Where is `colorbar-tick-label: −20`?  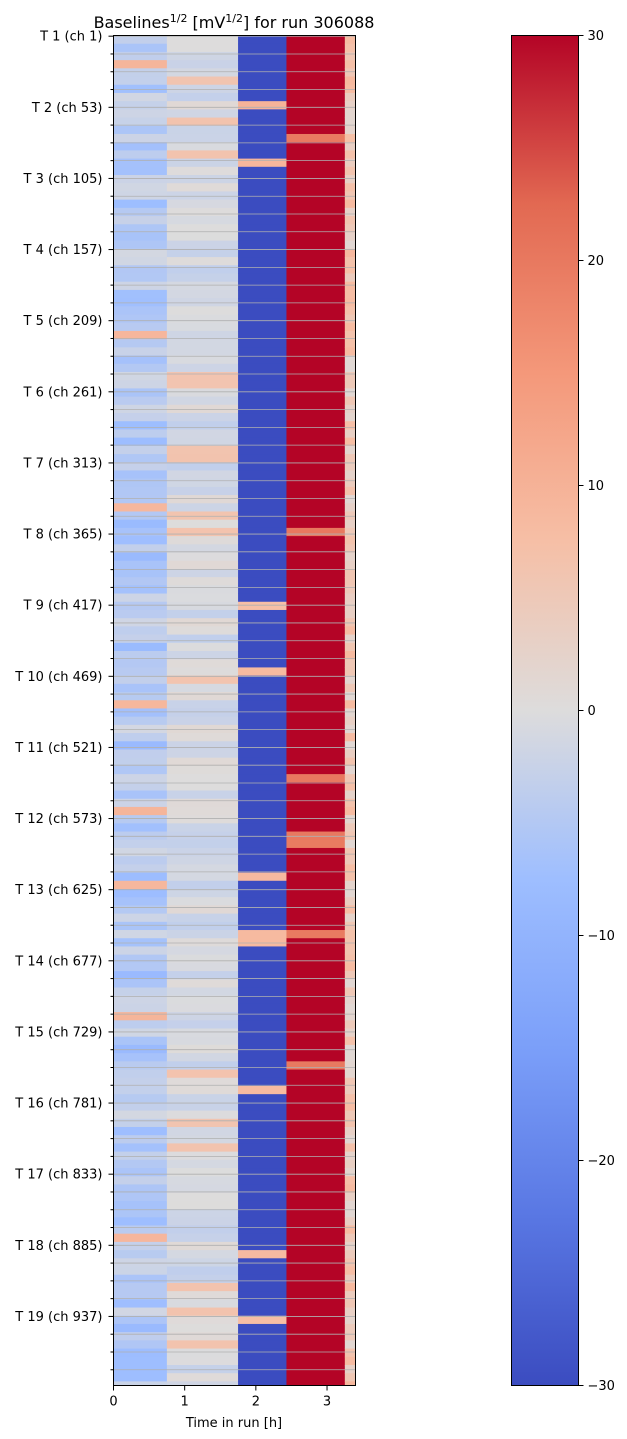
colorbar-tick-label: −20 is located at coordinates (601, 1161).